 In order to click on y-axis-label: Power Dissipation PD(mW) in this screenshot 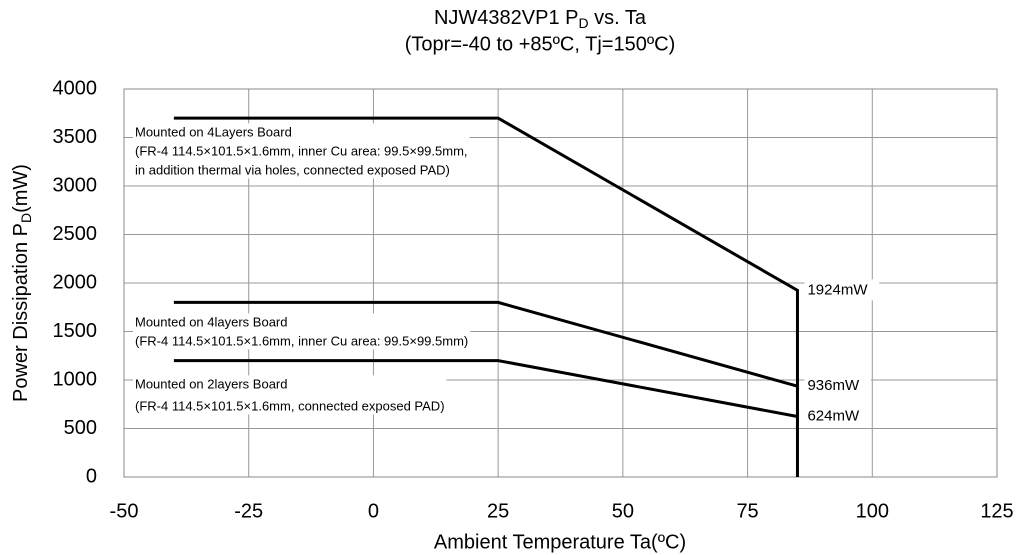, I will do `click(21, 283)`.